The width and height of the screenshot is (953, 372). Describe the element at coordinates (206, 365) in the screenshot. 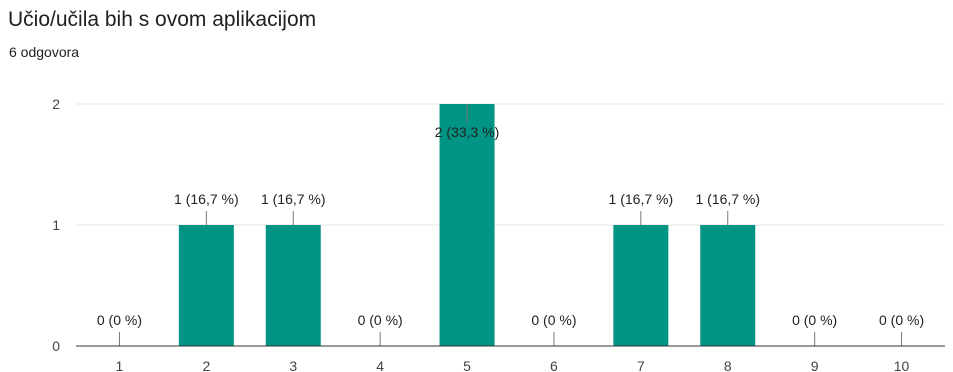

I see `x-tick-label: 2` at that location.